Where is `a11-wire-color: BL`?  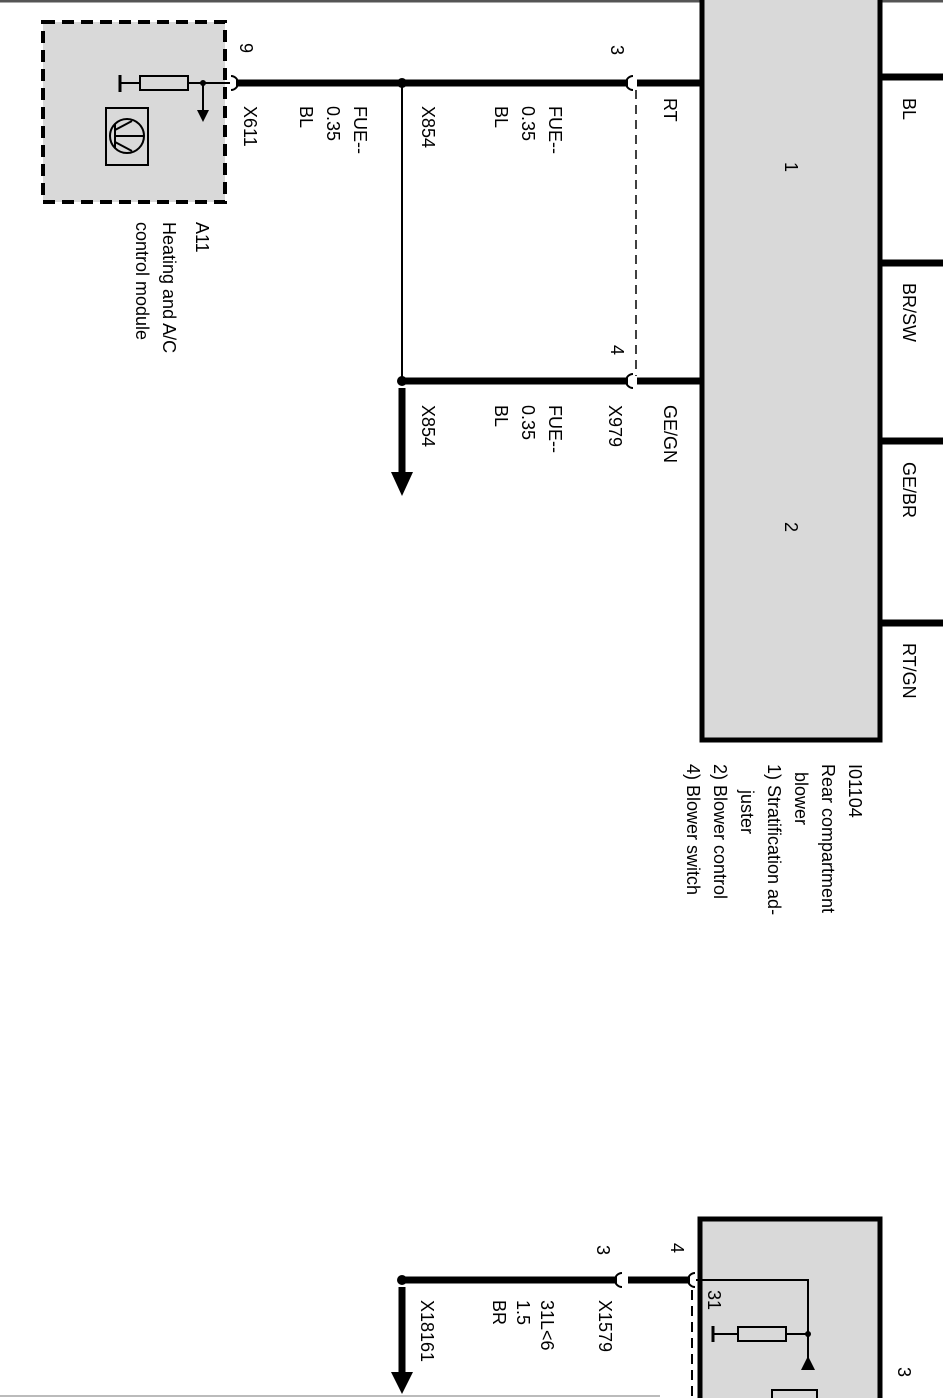
a11-wire-color: BL is located at coordinates (306, 117).